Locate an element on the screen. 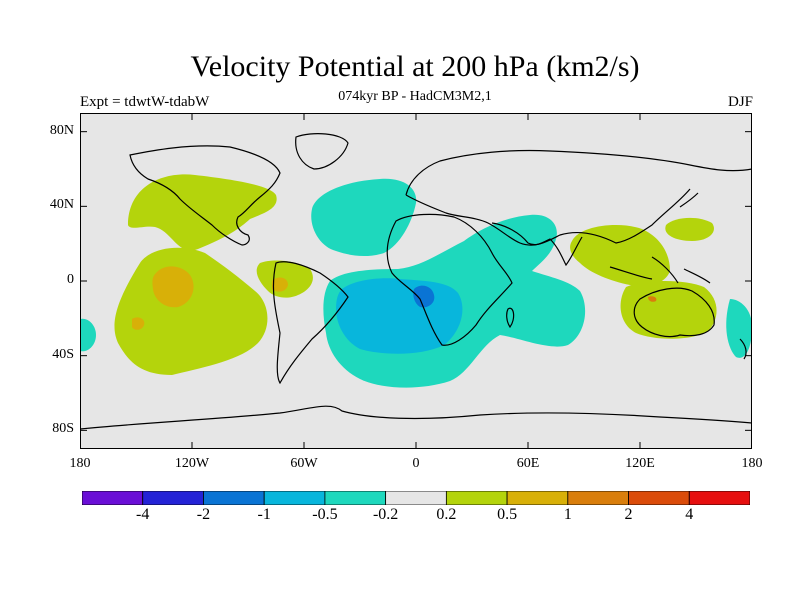 This screenshot has width=800, height=600. y-tick-label: 80N is located at coordinates (61, 130).